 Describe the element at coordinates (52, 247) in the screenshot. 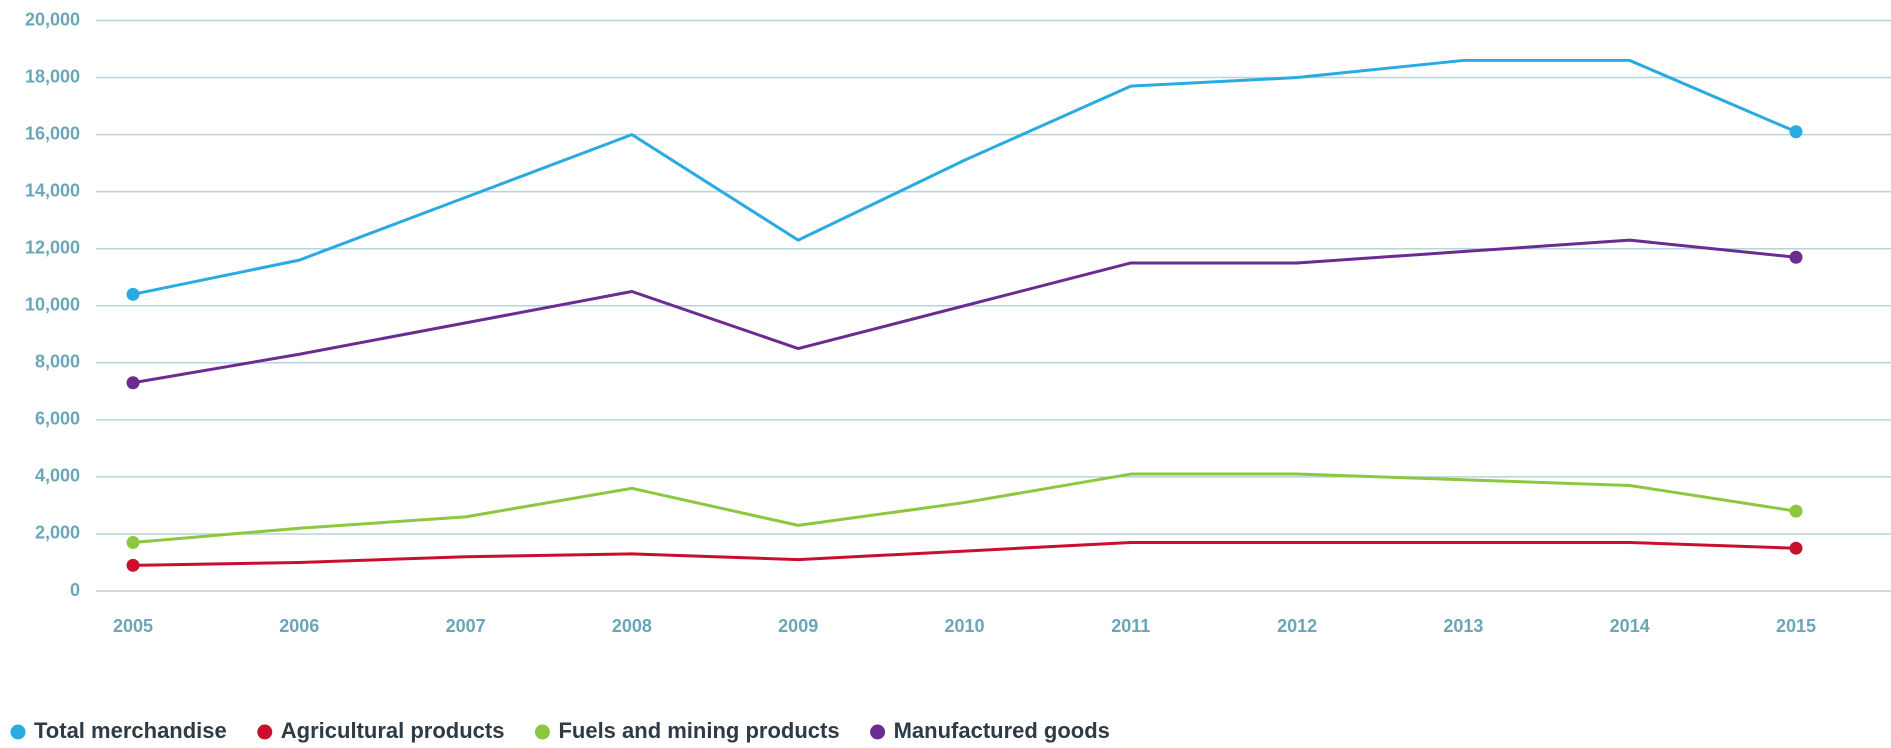

I see `y-tick-label: 12,000` at that location.